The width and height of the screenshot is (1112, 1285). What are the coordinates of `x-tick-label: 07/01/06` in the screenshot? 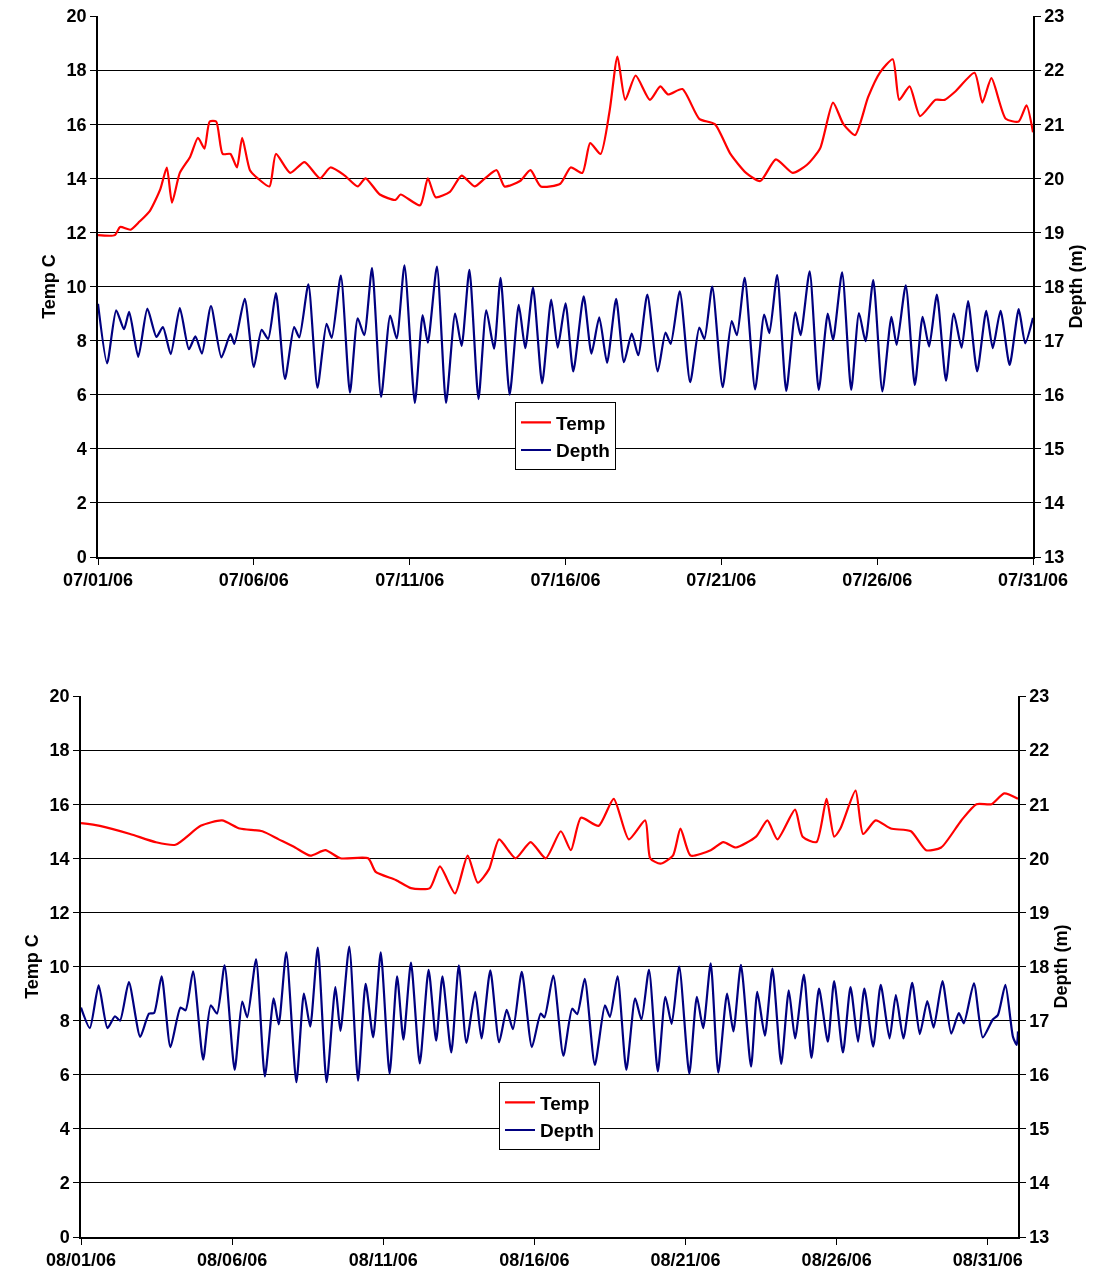 It's located at (98, 580).